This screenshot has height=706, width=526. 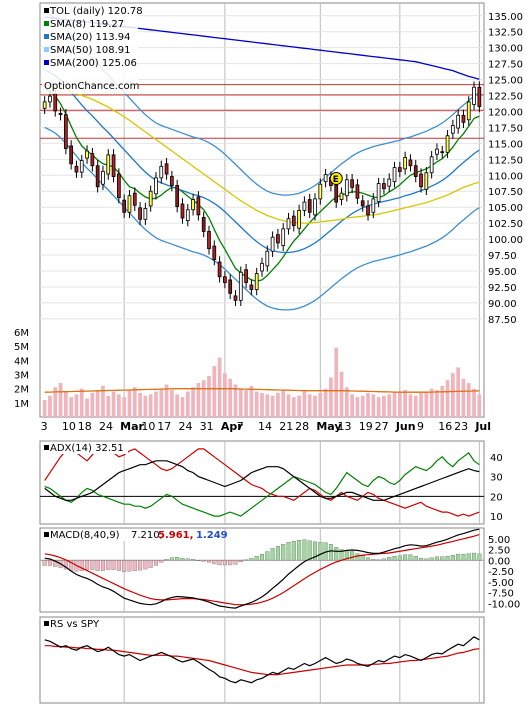 I want to click on volume-tick-label: 2M, so click(x=21, y=390).